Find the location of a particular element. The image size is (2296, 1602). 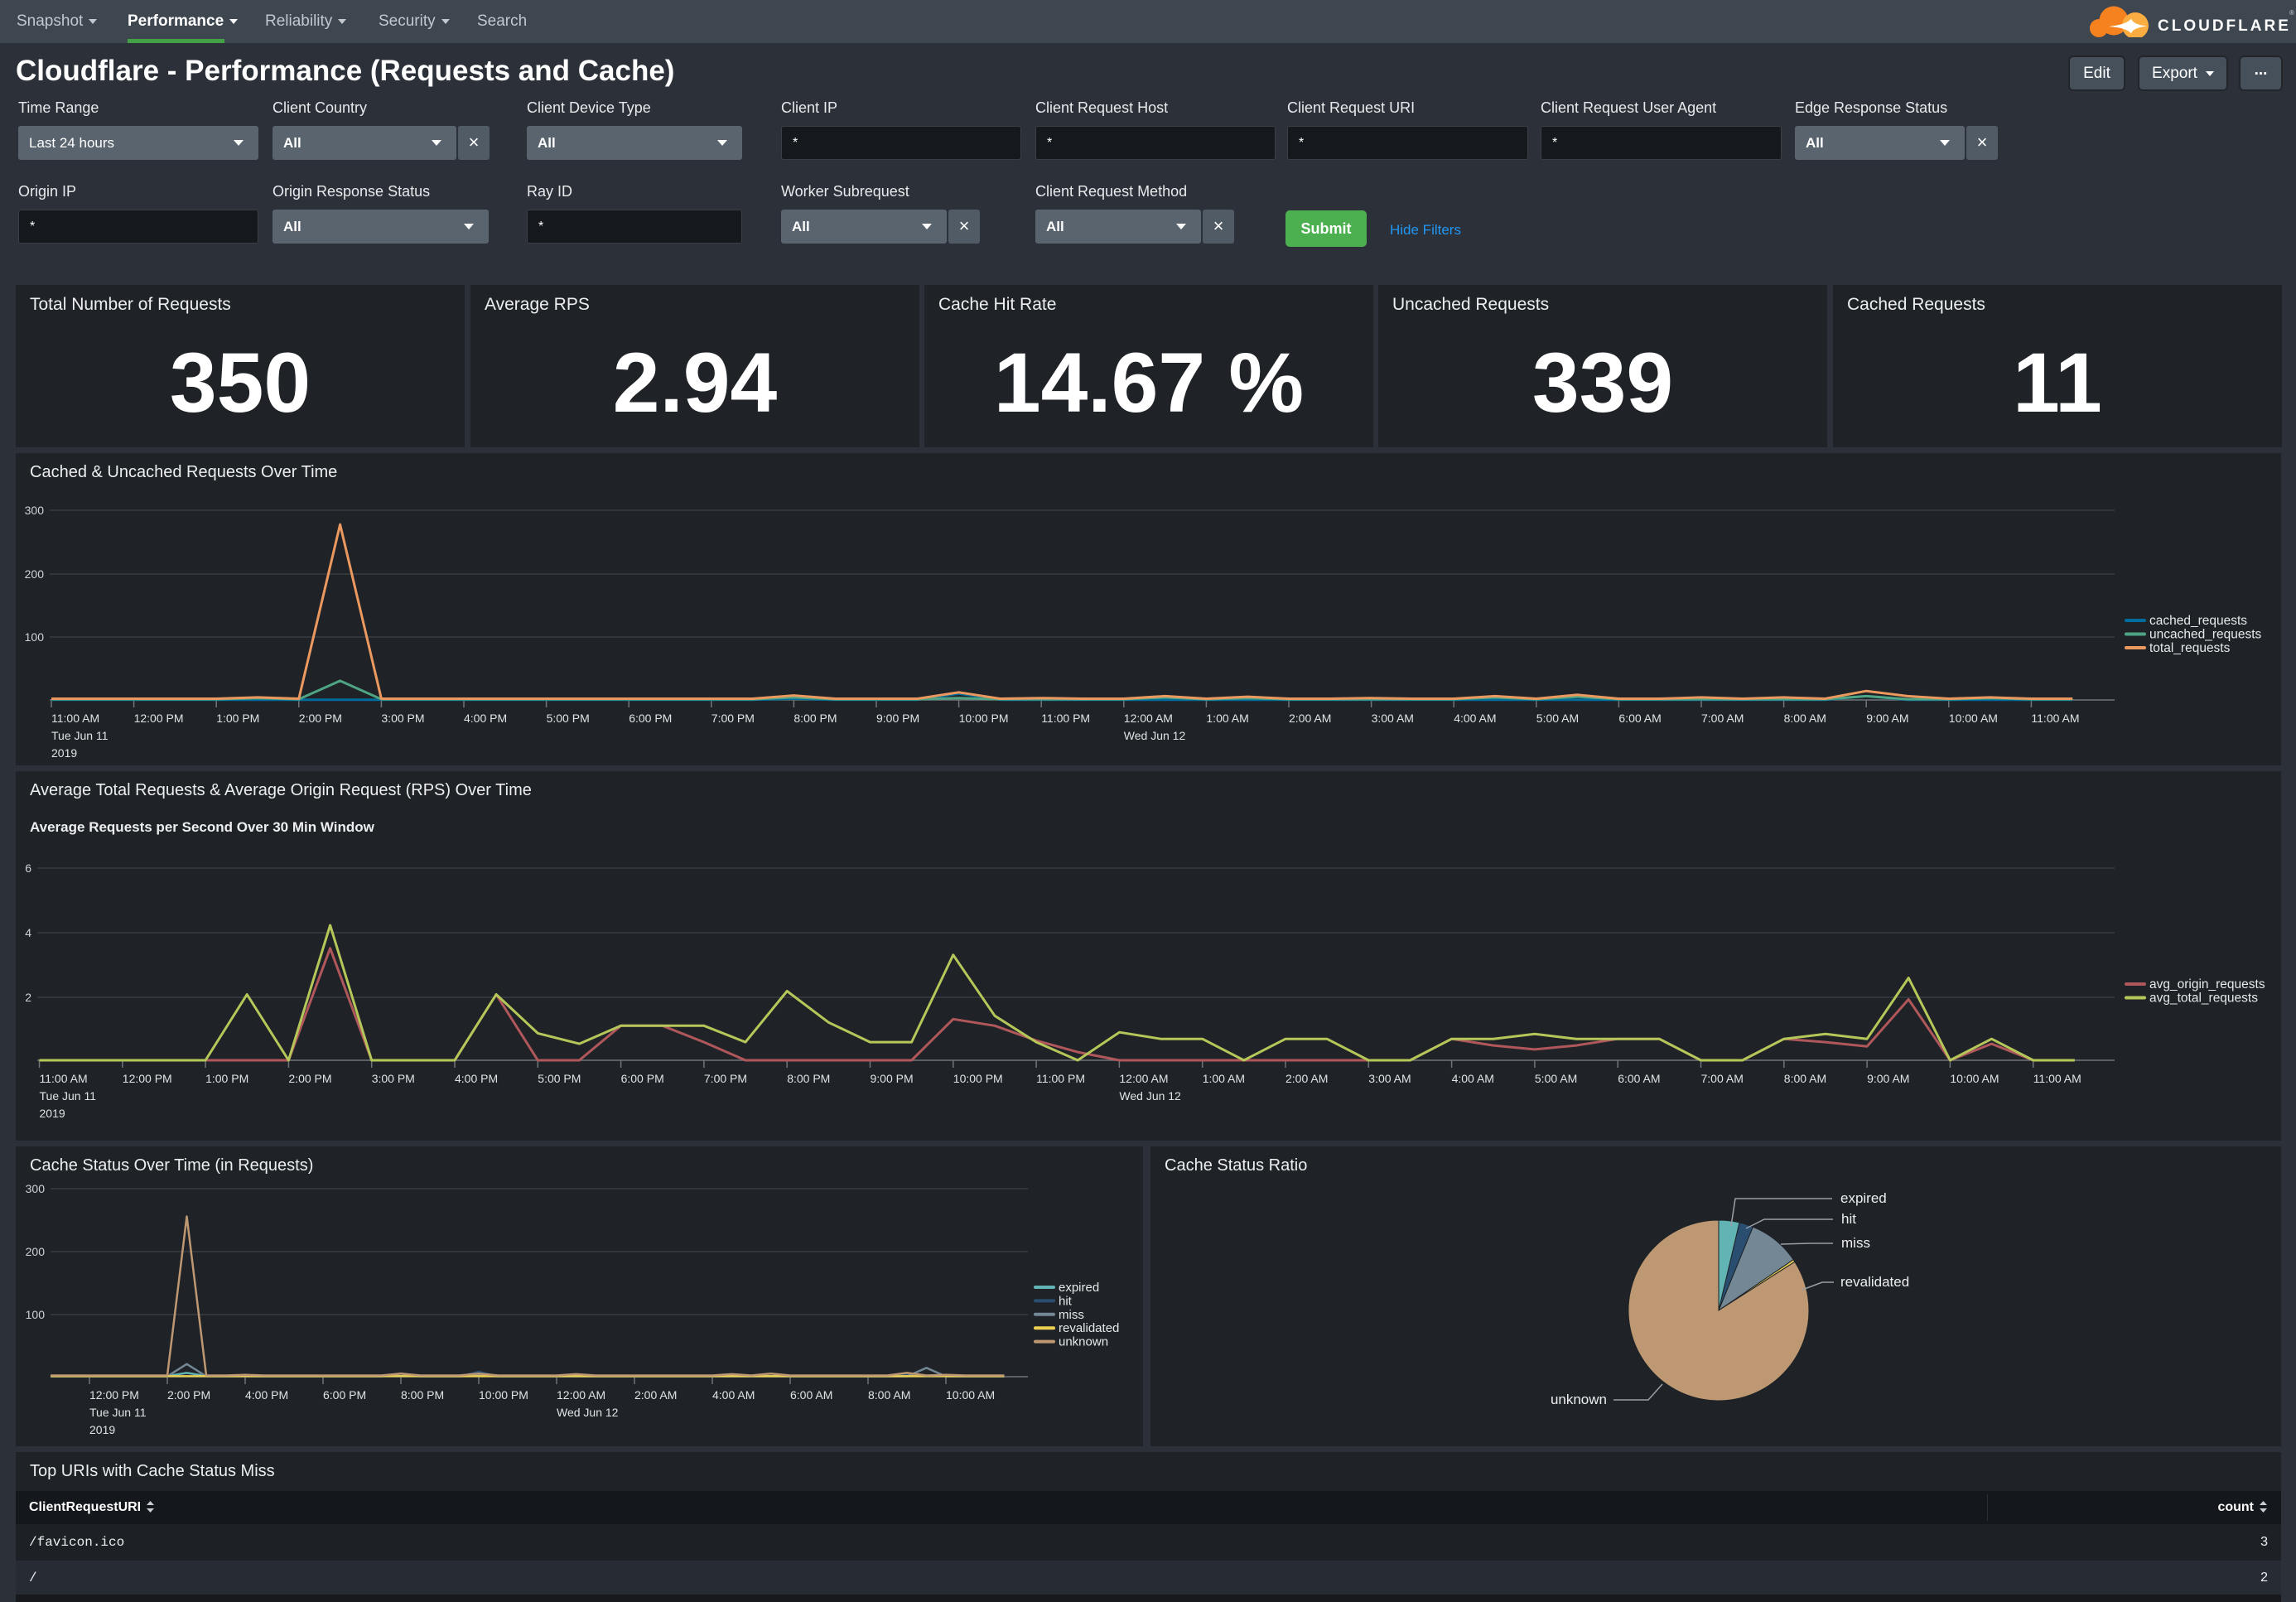

svg-text: CLOUDFLARE is located at coordinates (2224, 26).